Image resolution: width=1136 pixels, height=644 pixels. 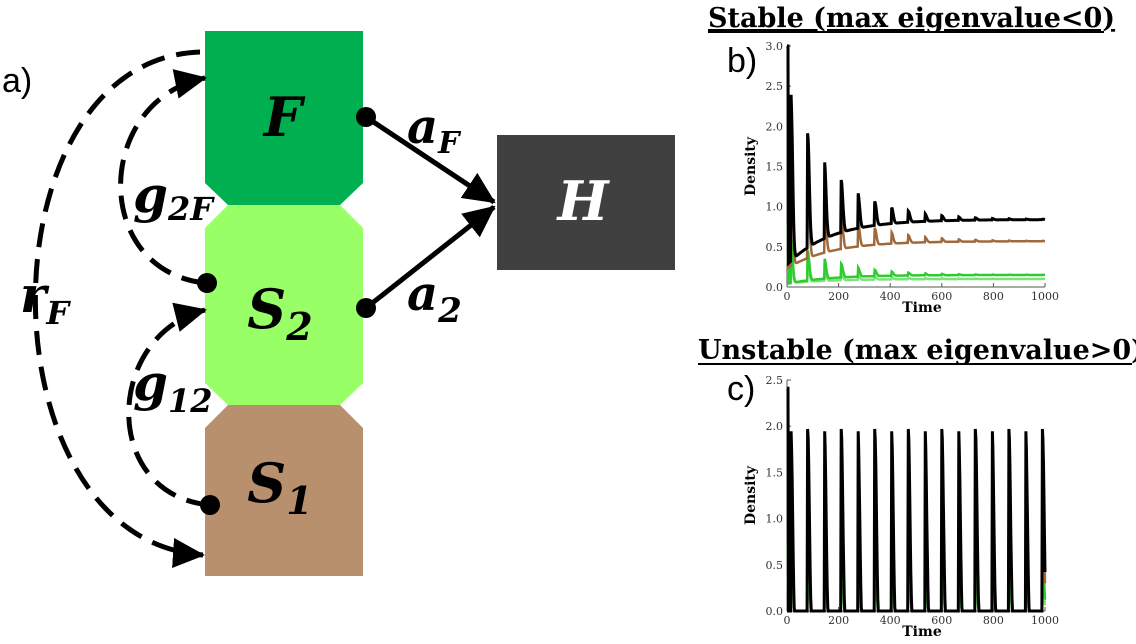 I want to click on chart-stable-title: Stable (max eigenvalue<0), so click(x=911, y=18).